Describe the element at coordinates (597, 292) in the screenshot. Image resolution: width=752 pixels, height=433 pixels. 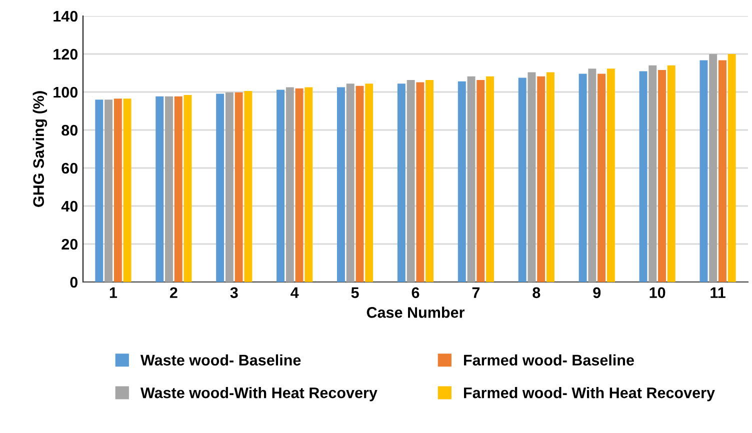
I see `x-tick-label: 9` at that location.